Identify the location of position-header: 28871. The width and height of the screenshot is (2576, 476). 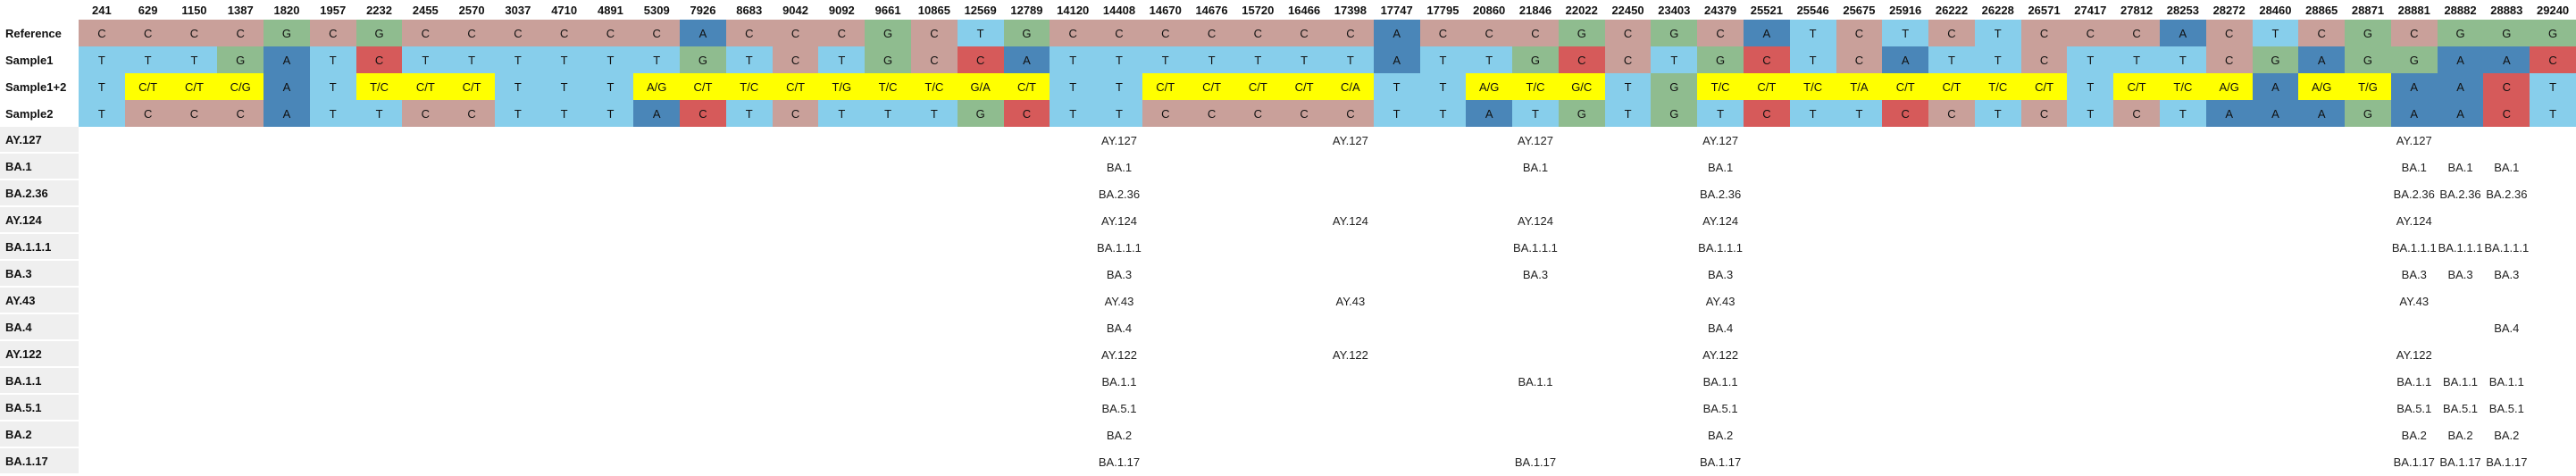
(2368, 10).